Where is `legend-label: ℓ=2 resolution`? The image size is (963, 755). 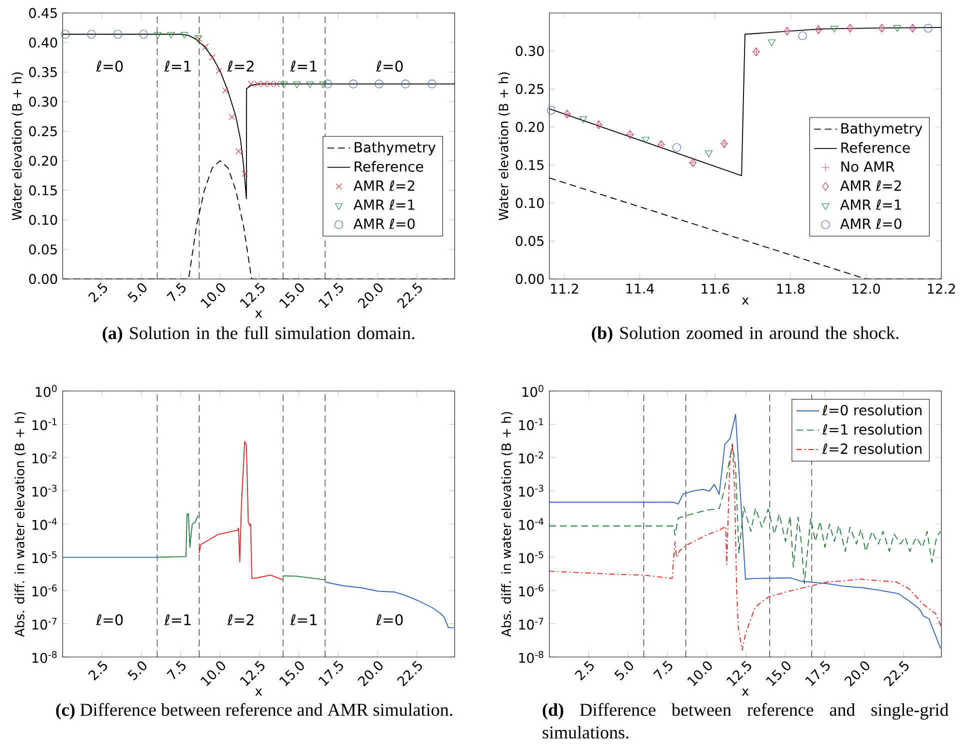 legend-label: ℓ=2 resolution is located at coordinates (872, 448).